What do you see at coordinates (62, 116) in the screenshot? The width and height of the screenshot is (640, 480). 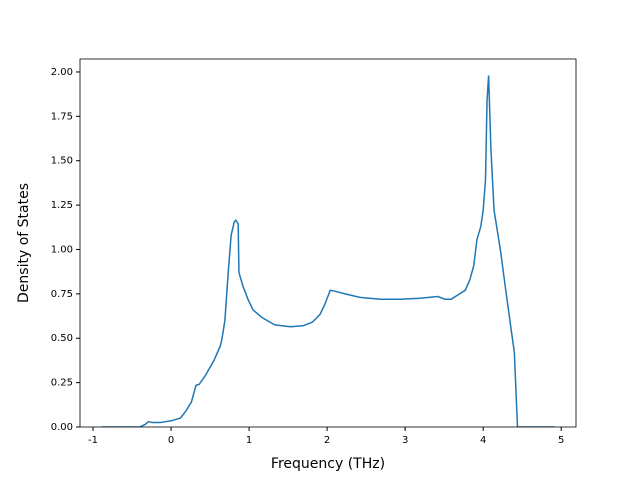 I see `y-tick-label: 1.75` at bounding box center [62, 116].